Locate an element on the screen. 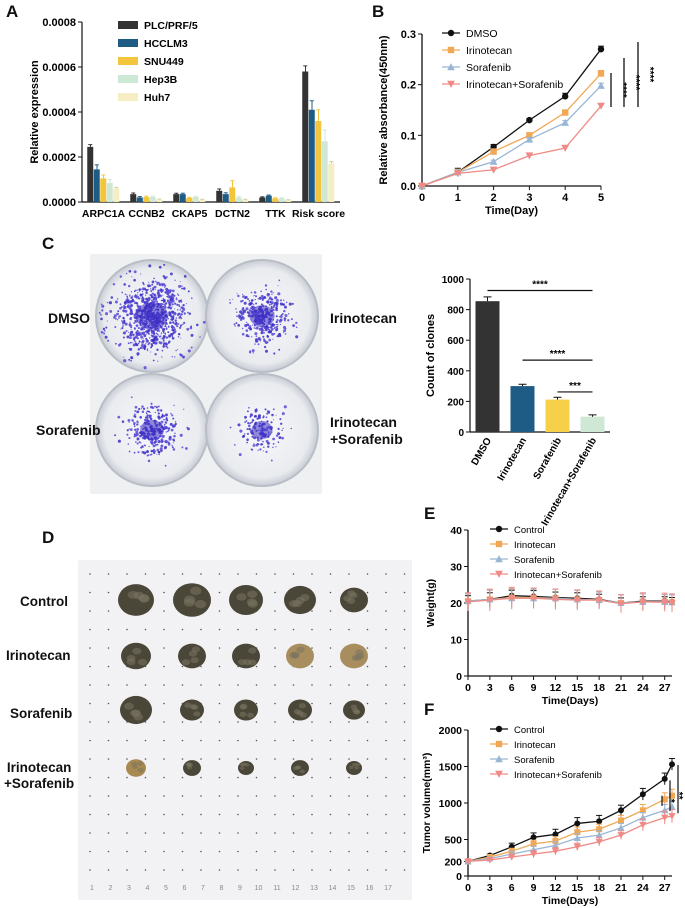 The height and width of the screenshot is (908, 685). ruler-number: 16 is located at coordinates (370, 888).